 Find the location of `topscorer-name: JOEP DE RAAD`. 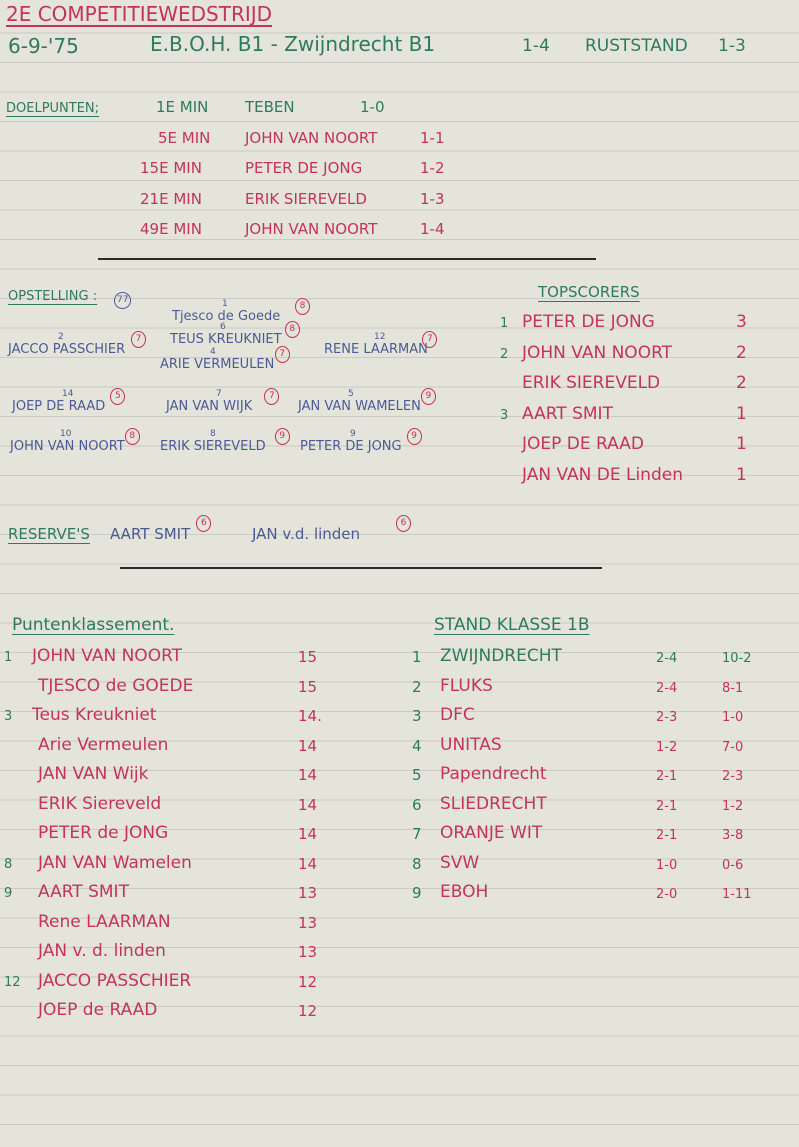

topscorer-name: JOEP DE RAAD is located at coordinates (583, 444).